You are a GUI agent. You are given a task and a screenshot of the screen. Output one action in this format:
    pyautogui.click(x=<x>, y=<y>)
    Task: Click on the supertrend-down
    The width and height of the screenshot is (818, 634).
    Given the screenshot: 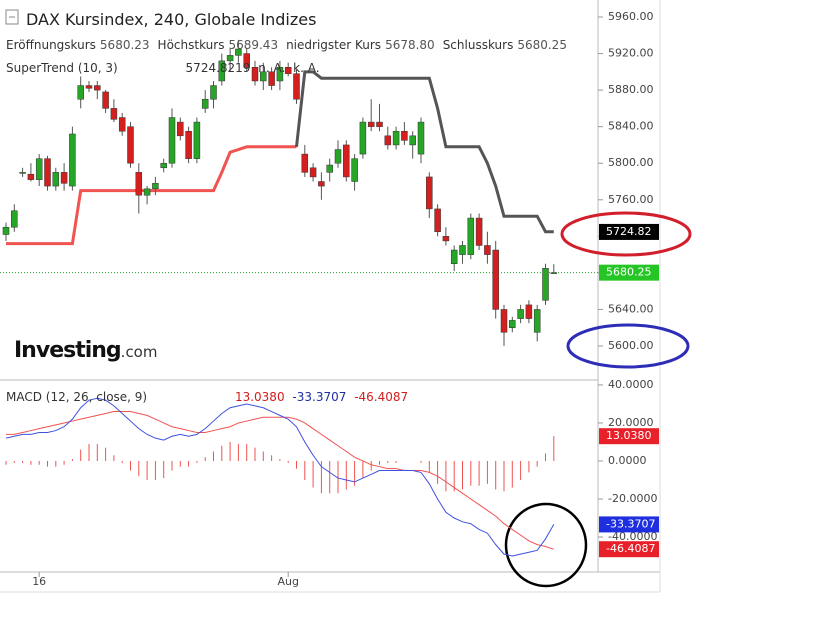 What is the action you would take?
    pyautogui.click(x=424, y=152)
    